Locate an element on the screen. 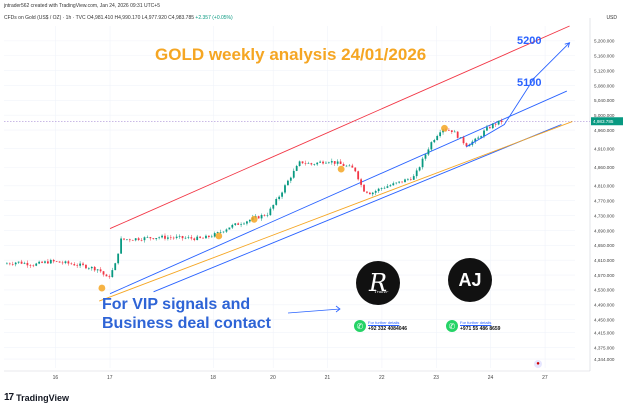  contact-whatsapp-1: ✆ For further details +92 332 4084046 is located at coordinates (380, 326).